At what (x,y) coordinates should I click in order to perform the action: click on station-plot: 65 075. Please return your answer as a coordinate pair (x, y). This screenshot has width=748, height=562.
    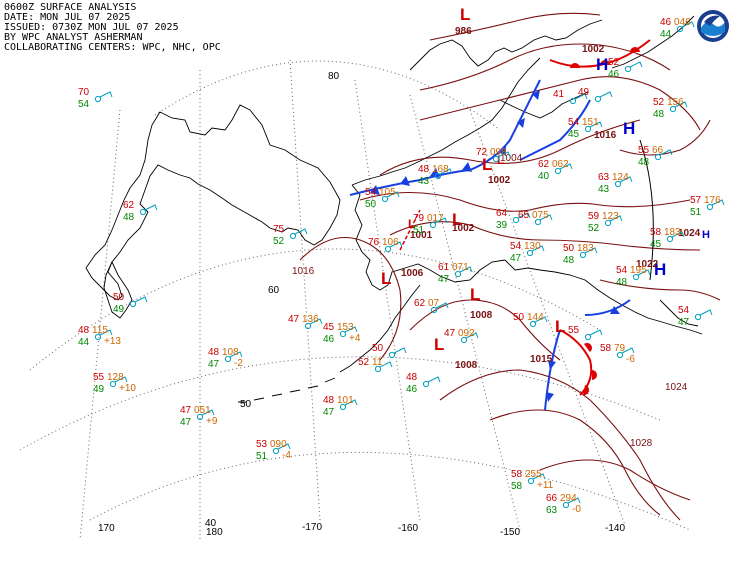
    Looking at the image, I should click on (535, 218).